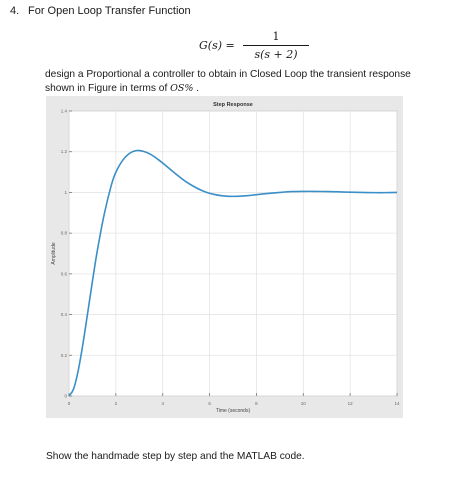 The height and width of the screenshot is (482, 450). Describe the element at coordinates (182, 88) in the screenshot. I see `instruction-os-term: OS%` at that location.